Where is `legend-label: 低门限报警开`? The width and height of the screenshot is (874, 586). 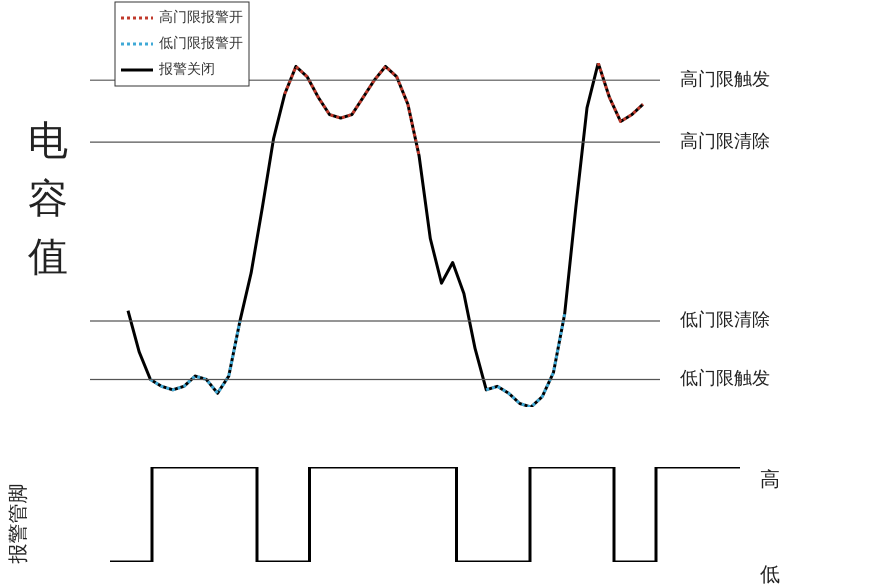
legend-label: 低门限报警开 is located at coordinates (201, 44).